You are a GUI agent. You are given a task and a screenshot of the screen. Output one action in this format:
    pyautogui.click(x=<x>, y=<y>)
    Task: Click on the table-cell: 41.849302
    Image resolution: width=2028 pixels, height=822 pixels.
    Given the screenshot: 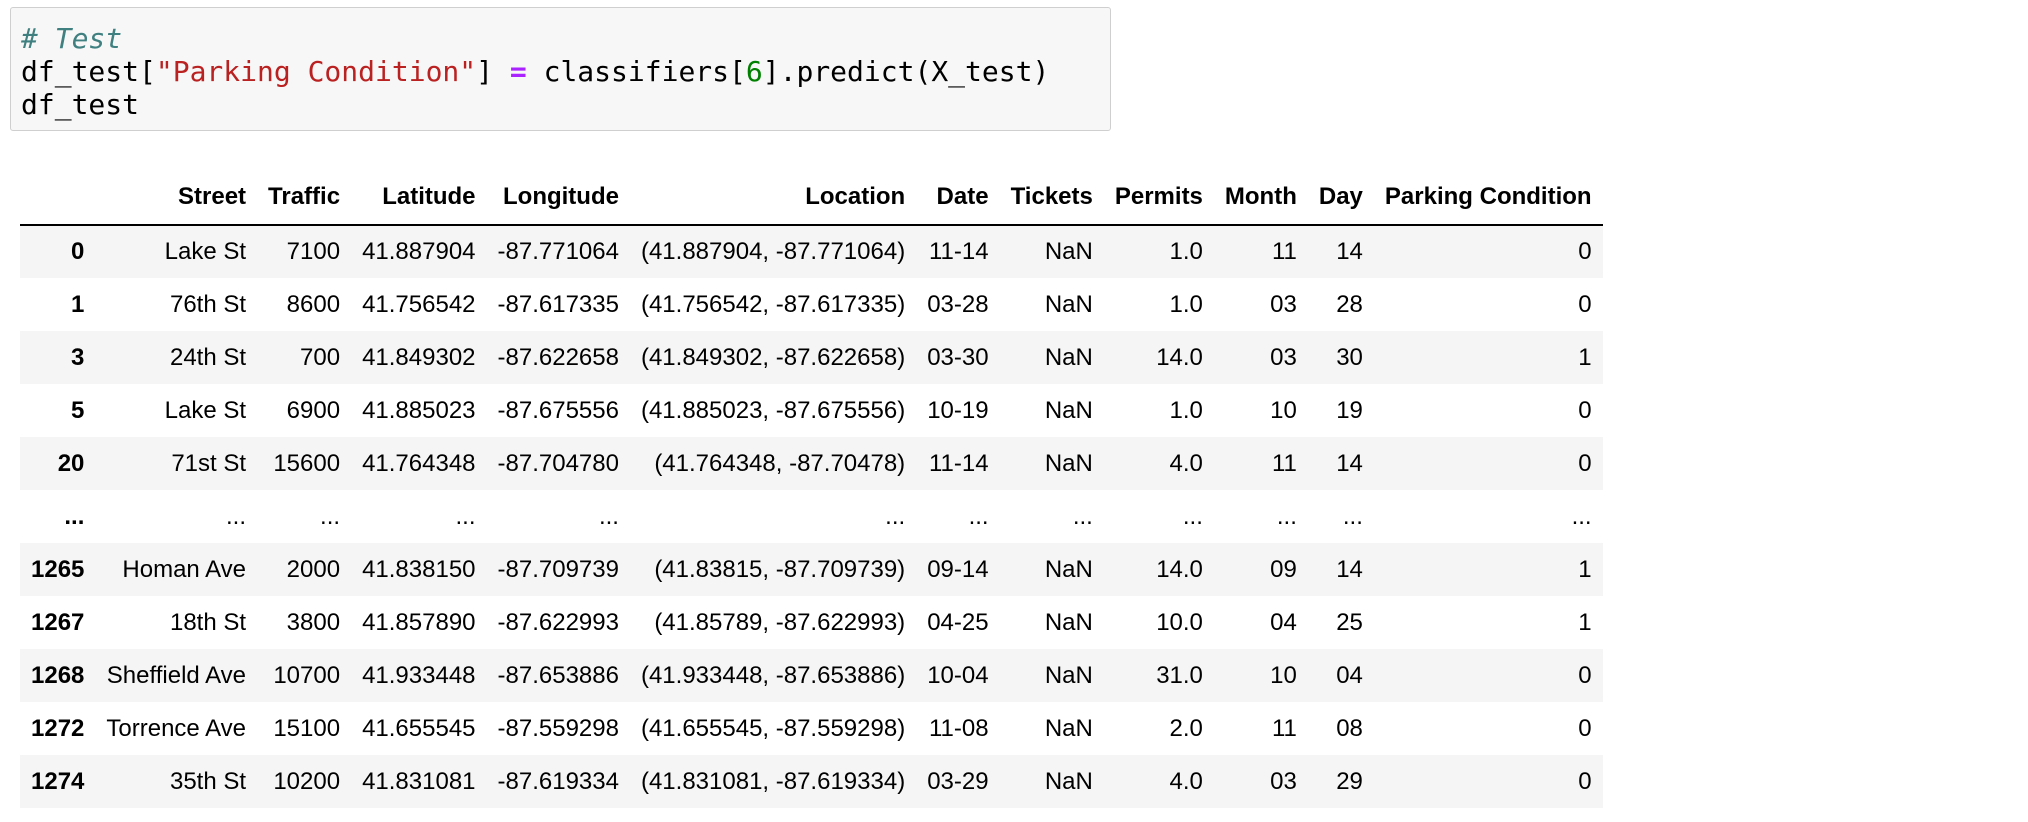 What is the action you would take?
    pyautogui.click(x=419, y=357)
    